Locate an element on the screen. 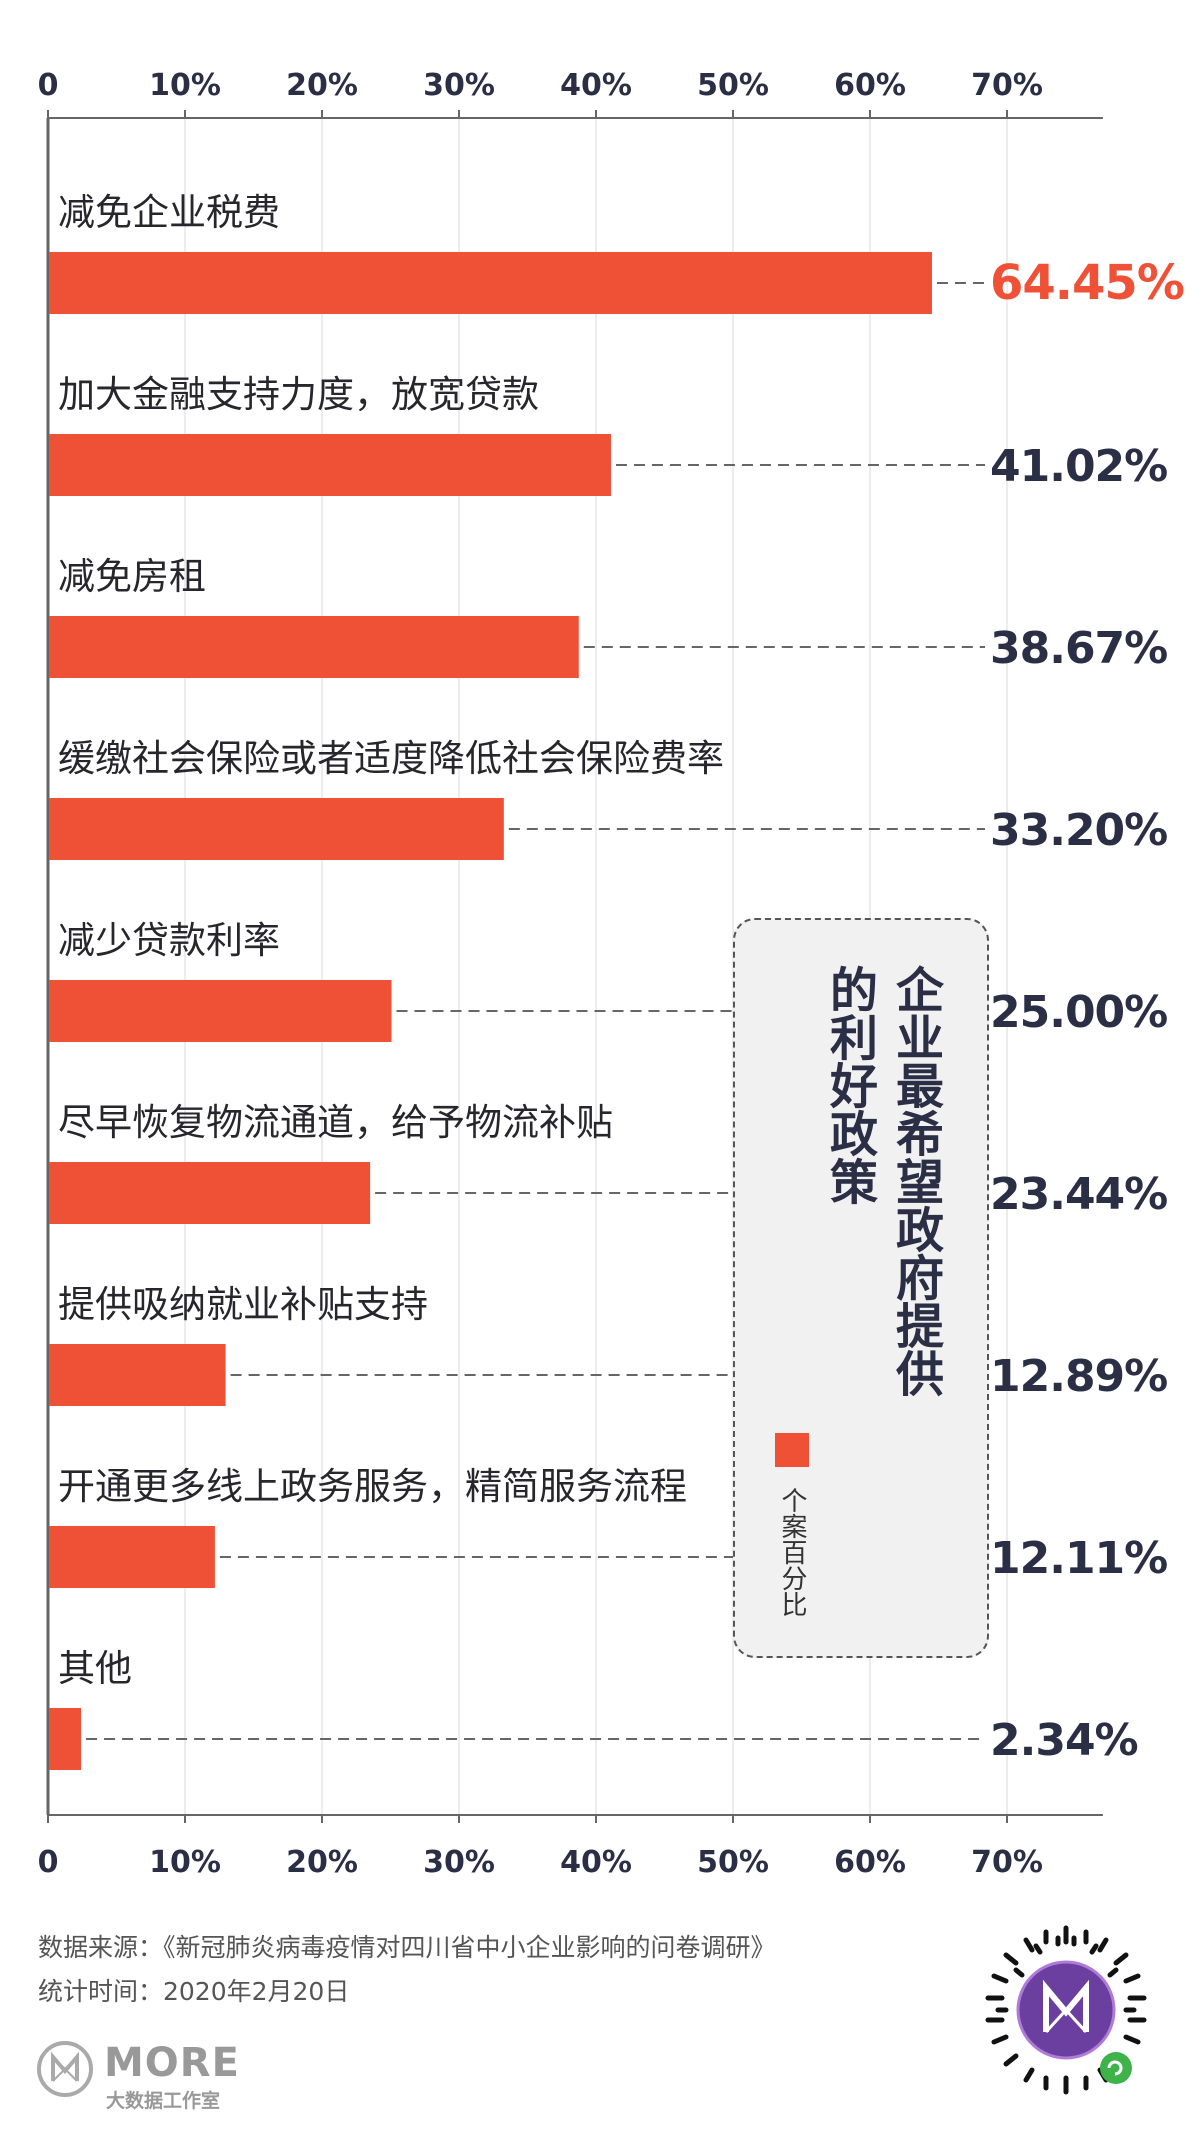  logo-subtitle: 大数据工作室 is located at coordinates (163, 2101).